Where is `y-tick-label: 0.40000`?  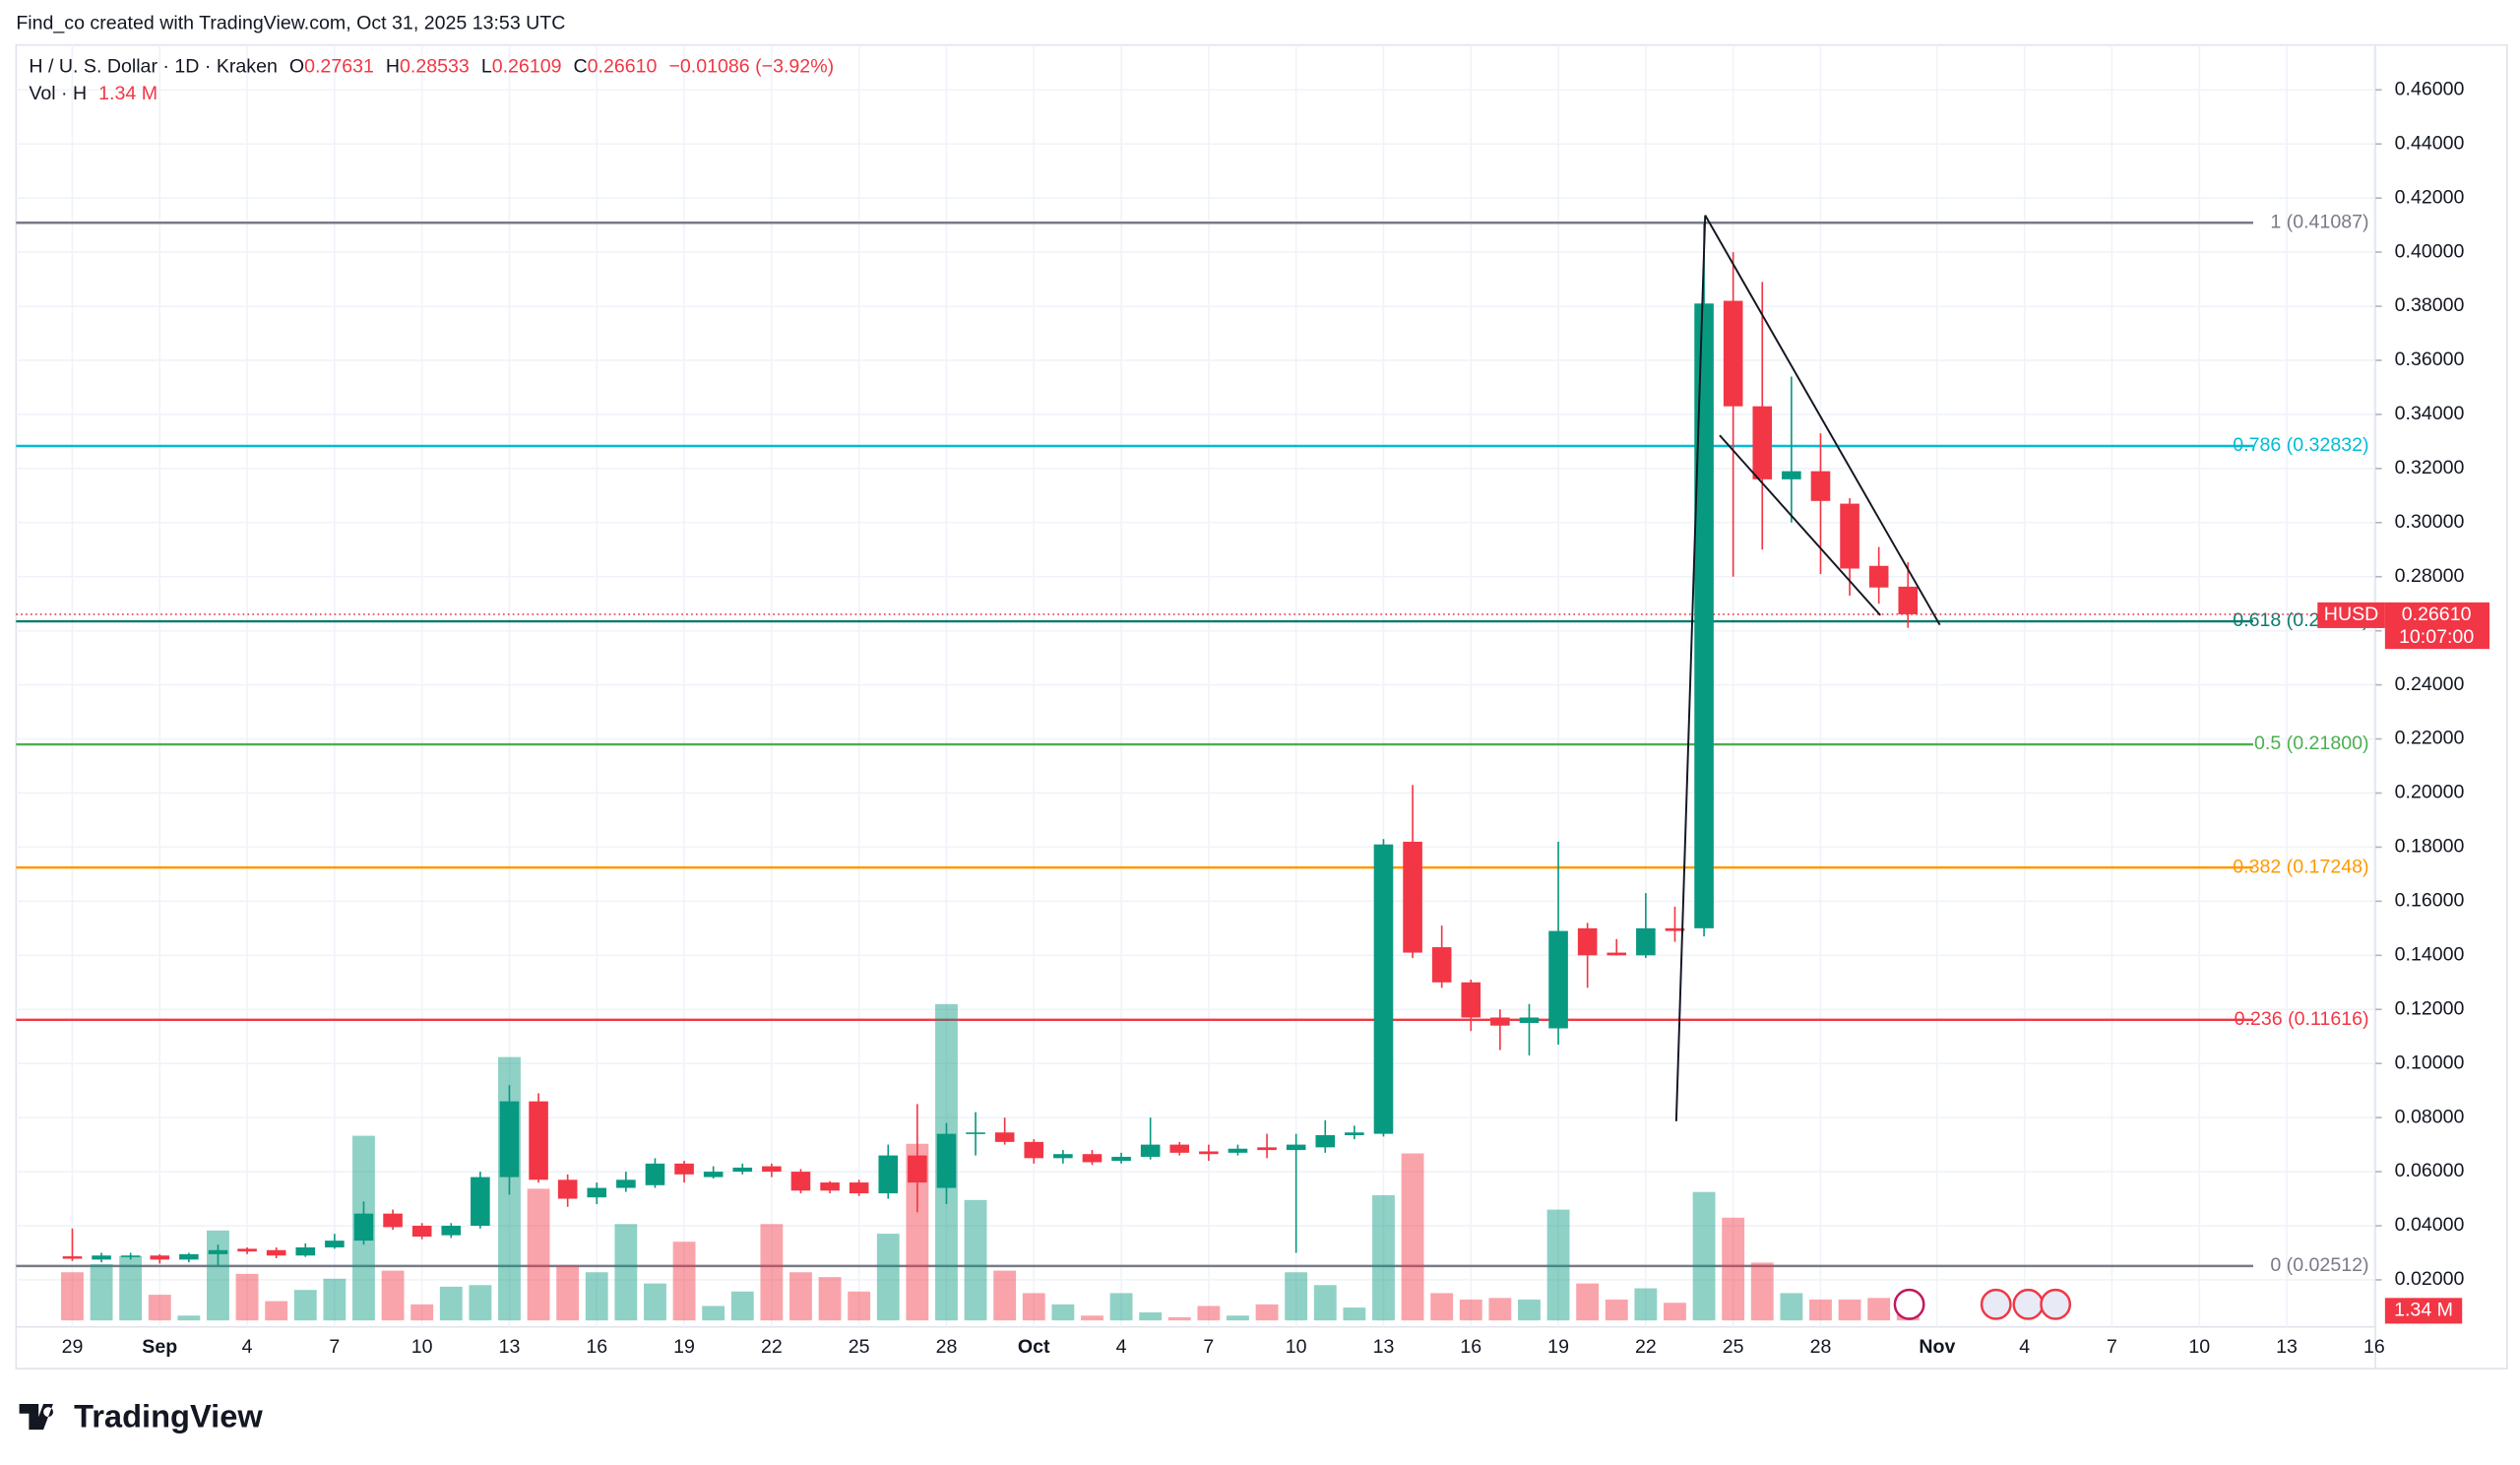
y-tick-label: 0.40000 is located at coordinates (2430, 251).